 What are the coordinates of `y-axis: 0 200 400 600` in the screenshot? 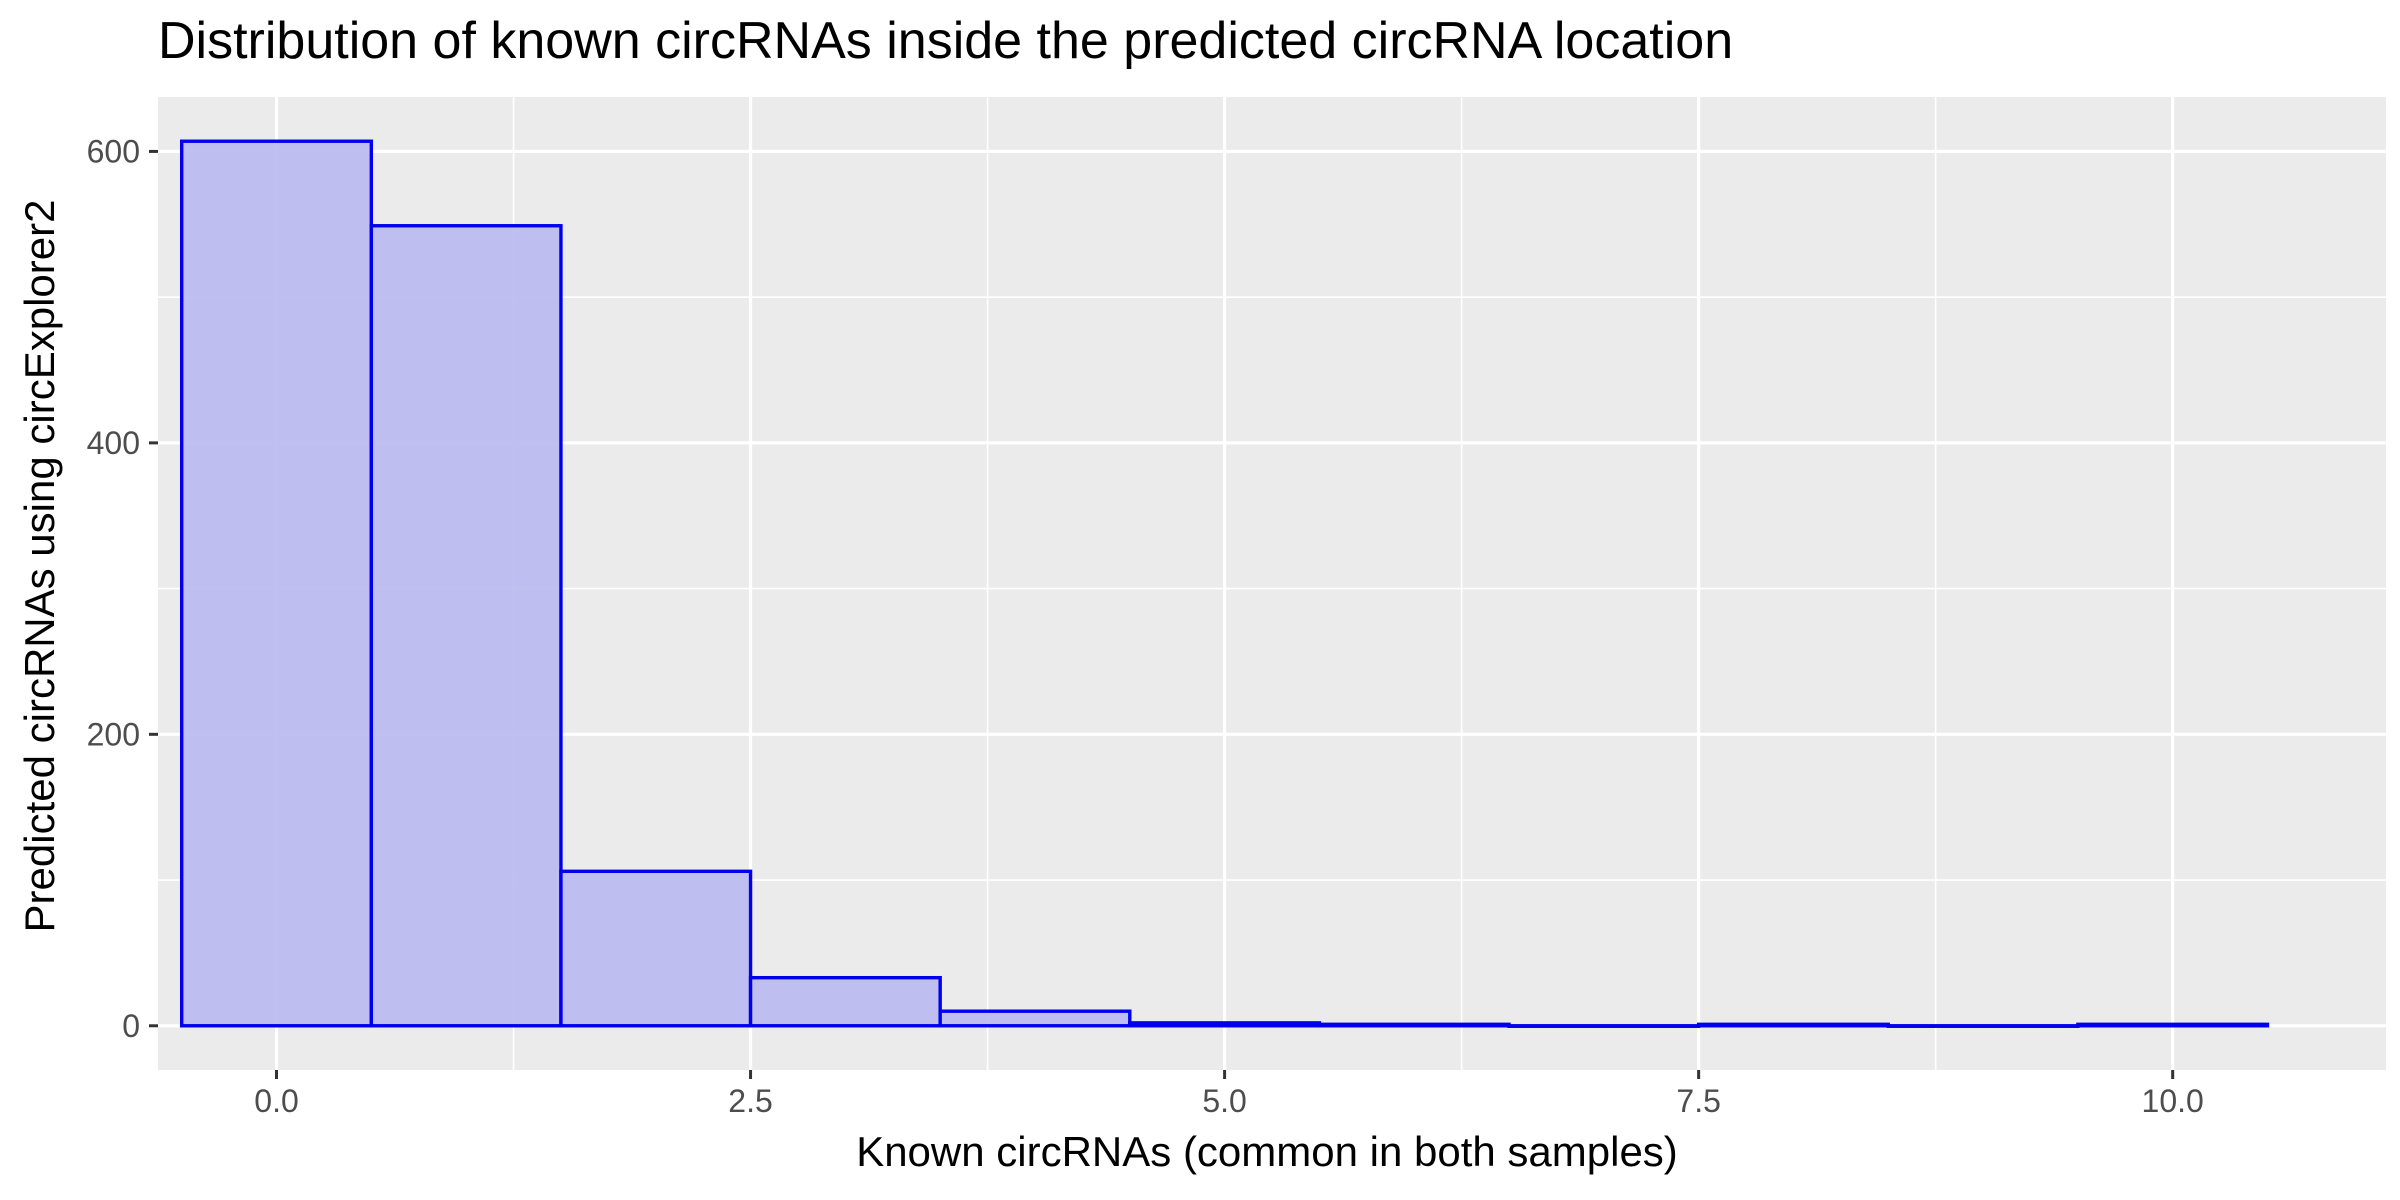 It's located at (122, 588).